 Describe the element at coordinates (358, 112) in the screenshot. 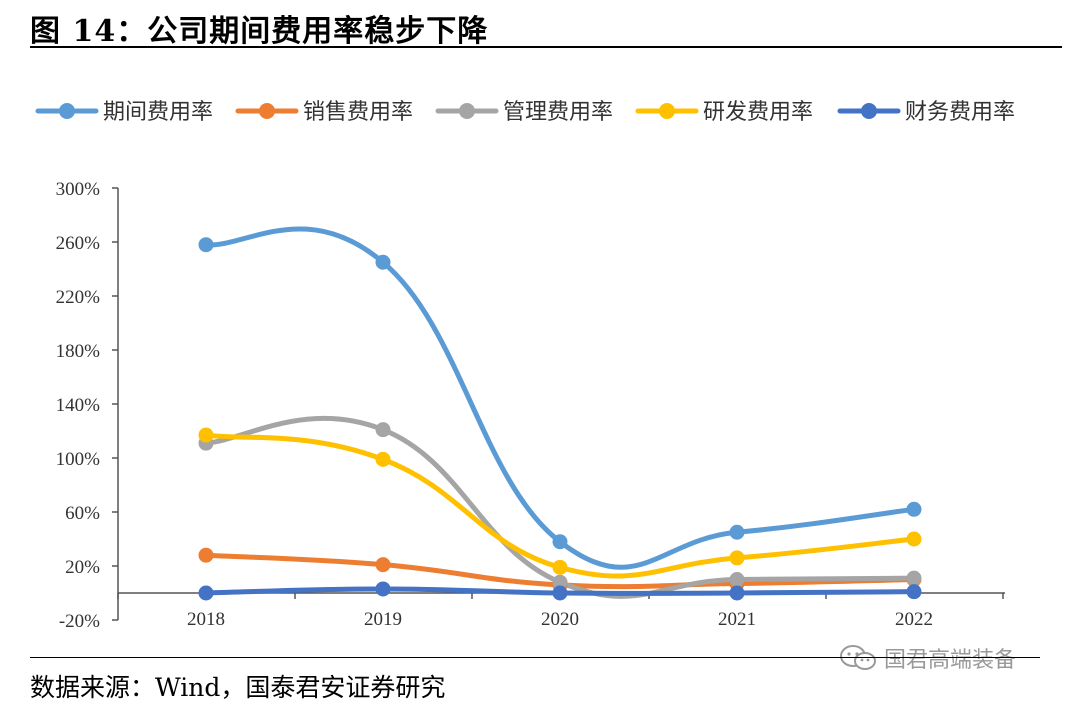

I see `legend-label: 销售费用率` at that location.